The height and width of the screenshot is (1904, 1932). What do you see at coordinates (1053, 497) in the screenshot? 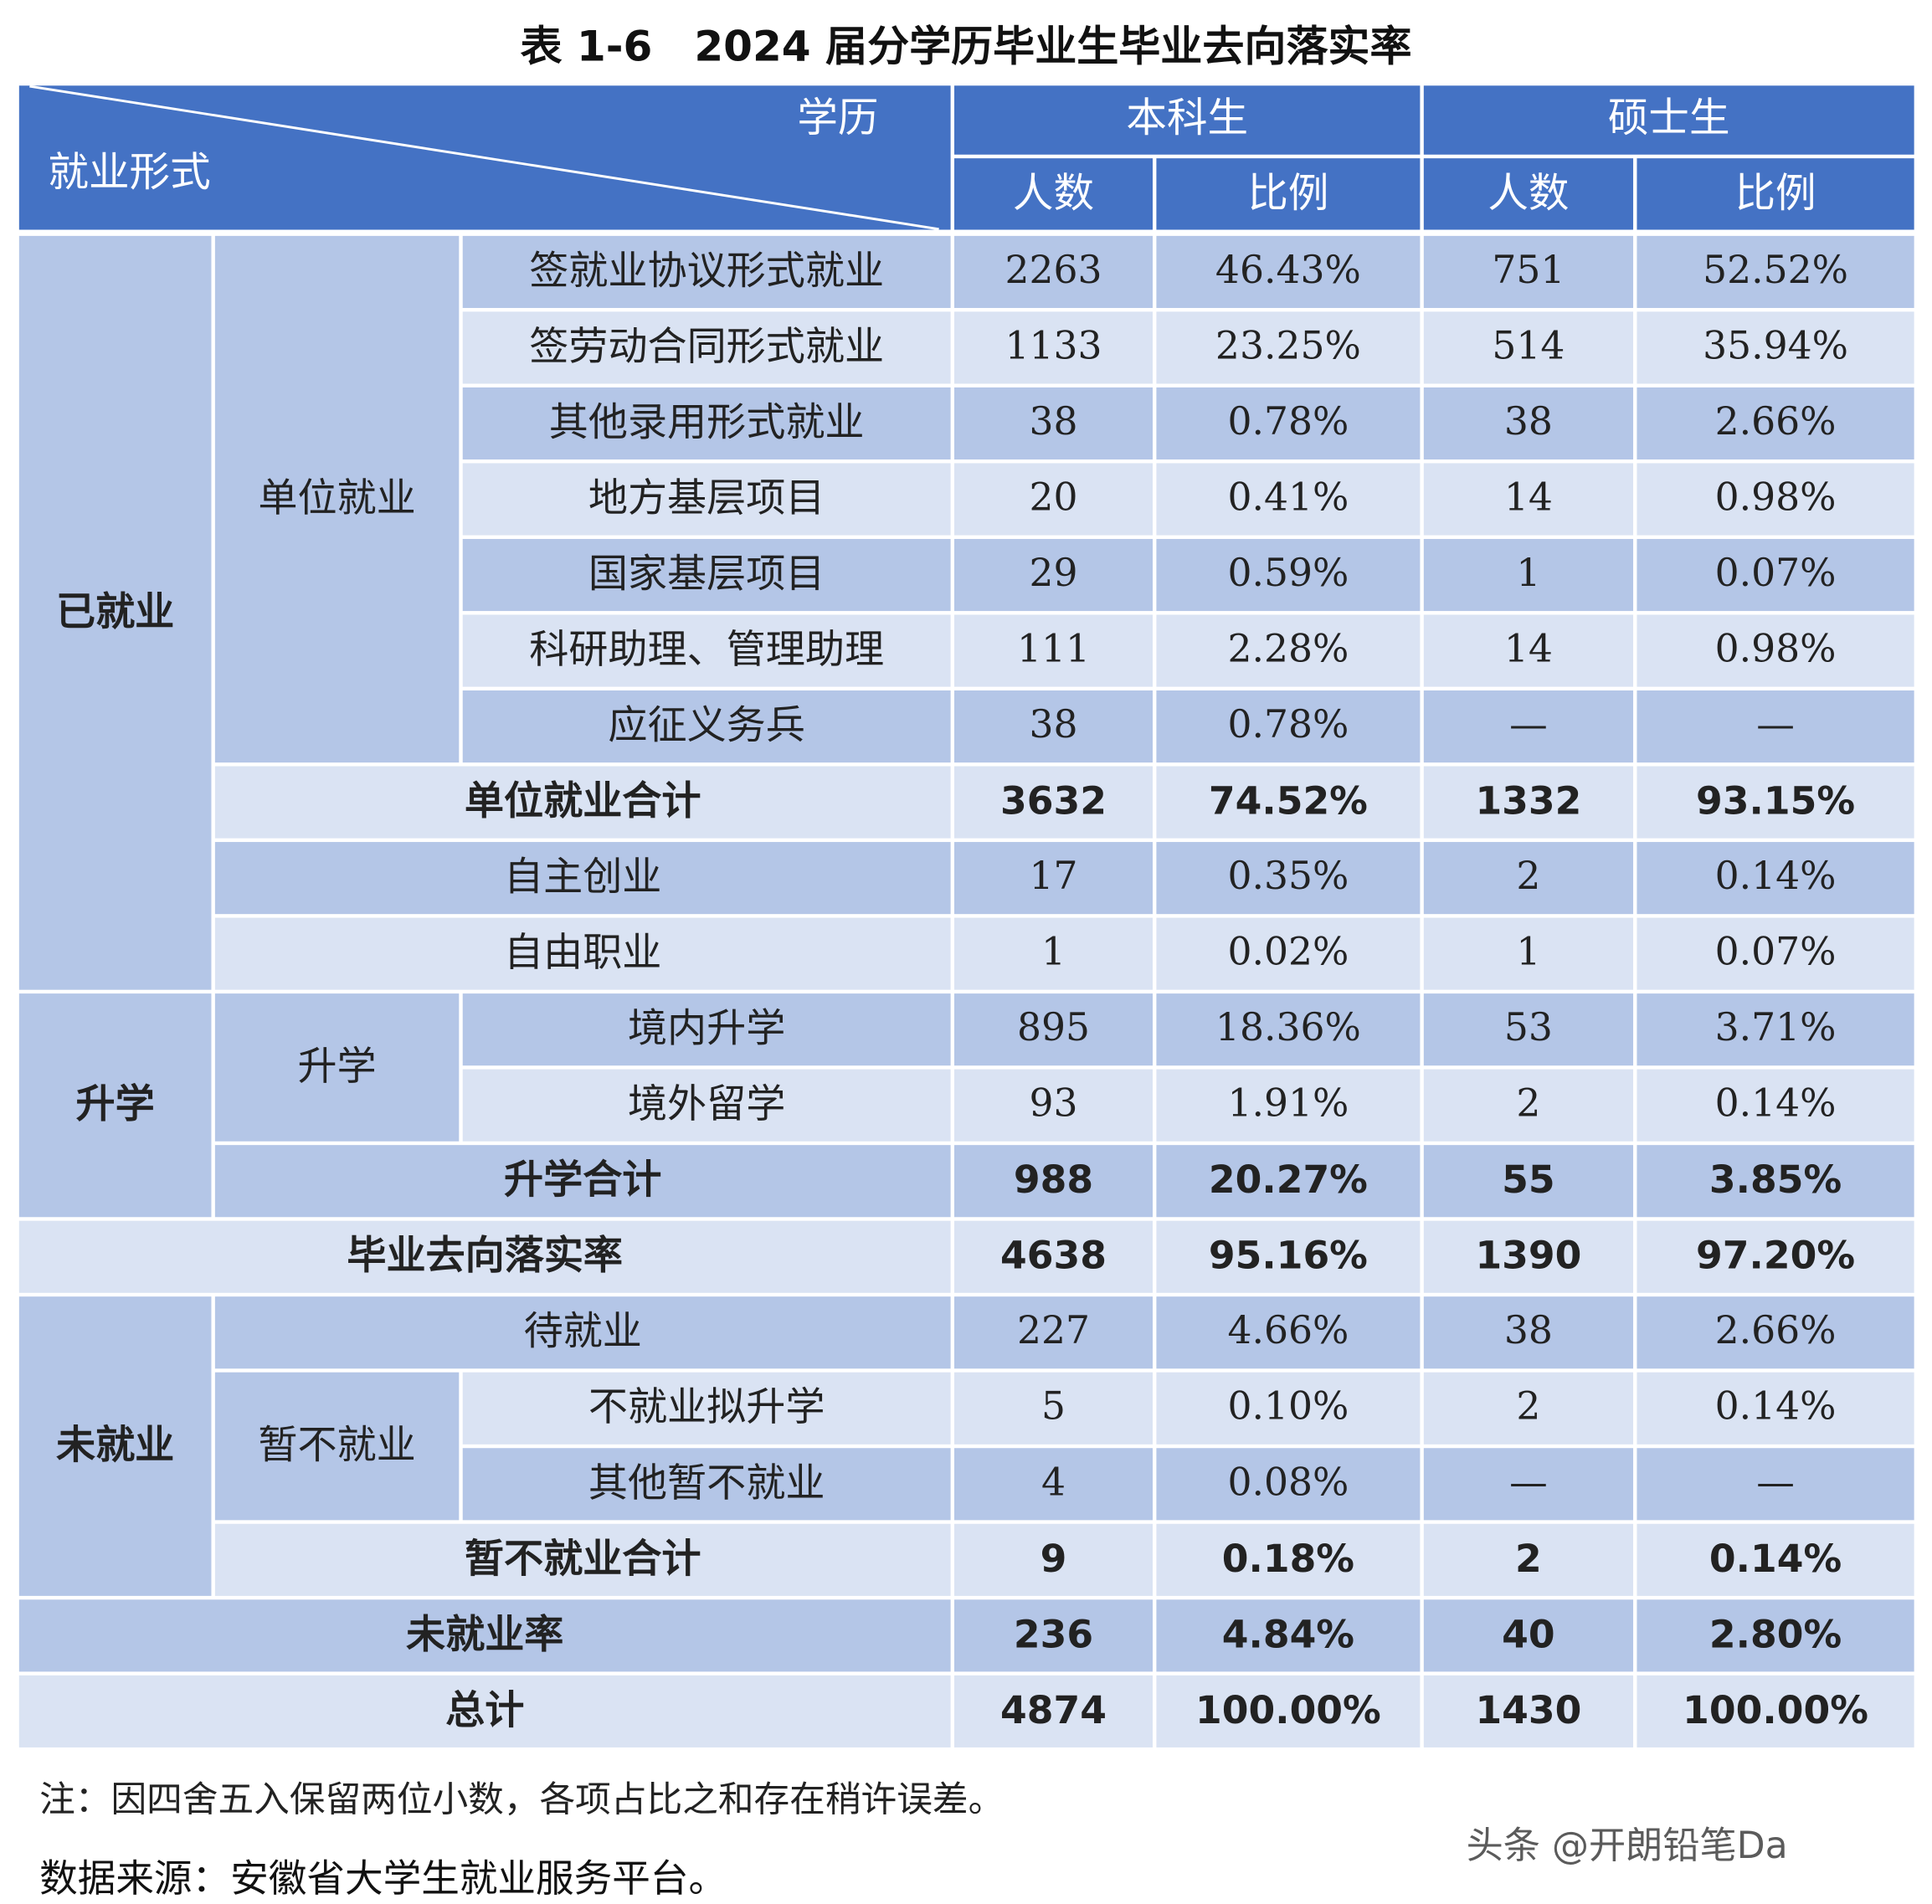
I see `cell-value: 20` at bounding box center [1053, 497].